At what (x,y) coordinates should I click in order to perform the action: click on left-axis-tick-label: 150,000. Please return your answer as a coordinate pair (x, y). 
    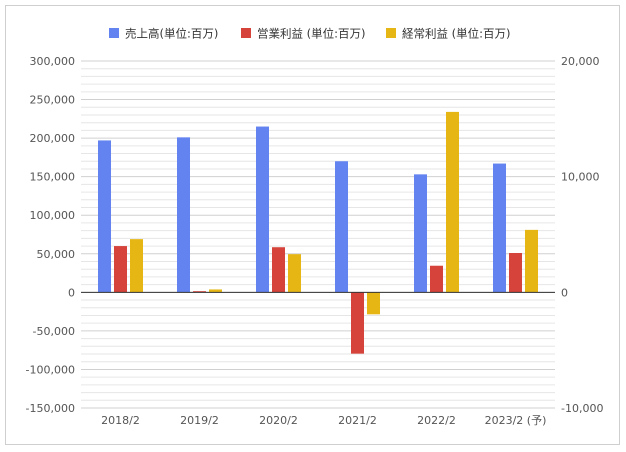
    Looking at the image, I should click on (53, 177).